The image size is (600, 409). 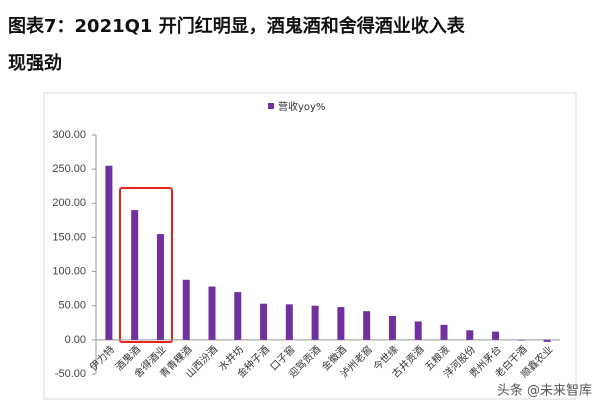 What do you see at coordinates (35, 63) in the screenshot?
I see `chart-title: 现强劲` at bounding box center [35, 63].